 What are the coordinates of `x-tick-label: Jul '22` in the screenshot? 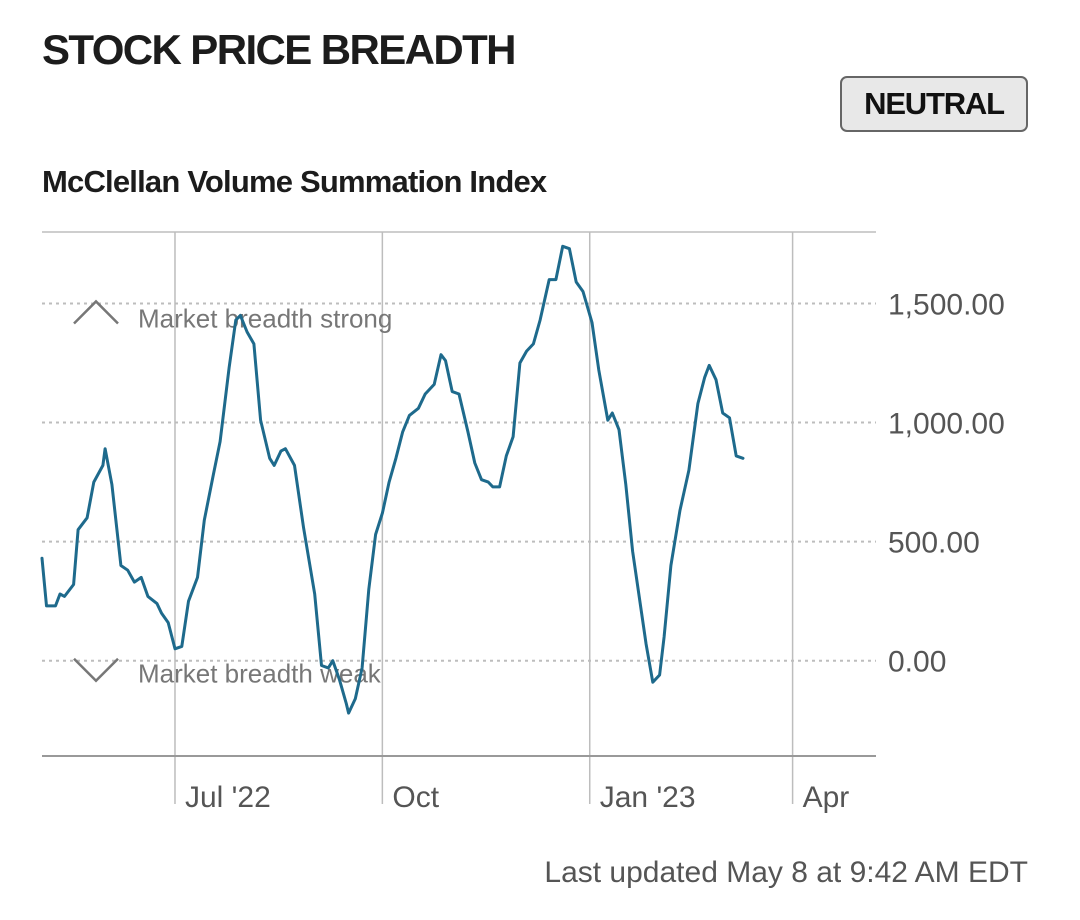 It's located at (228, 797).